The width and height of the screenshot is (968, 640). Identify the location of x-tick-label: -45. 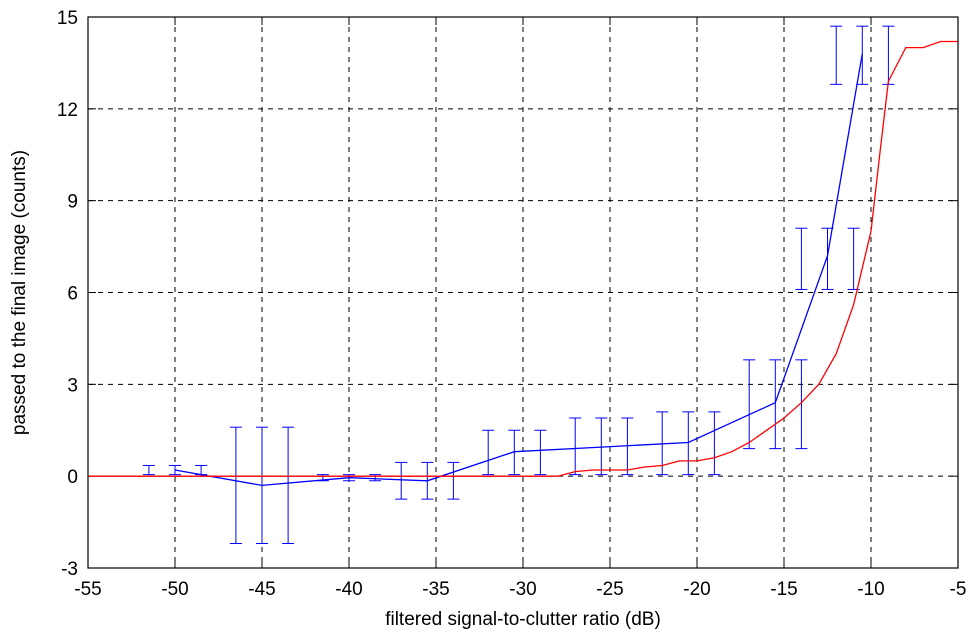
(261, 589).